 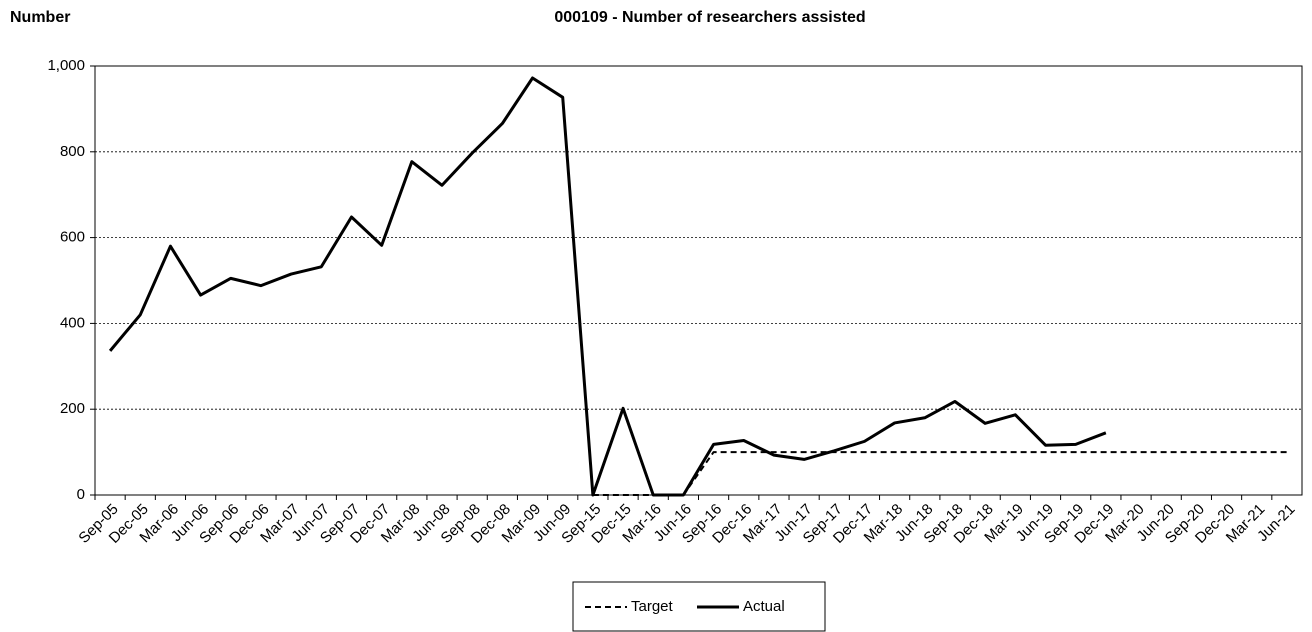 I want to click on chart-title: 000109 - Number of researchers assisted, so click(x=709, y=17).